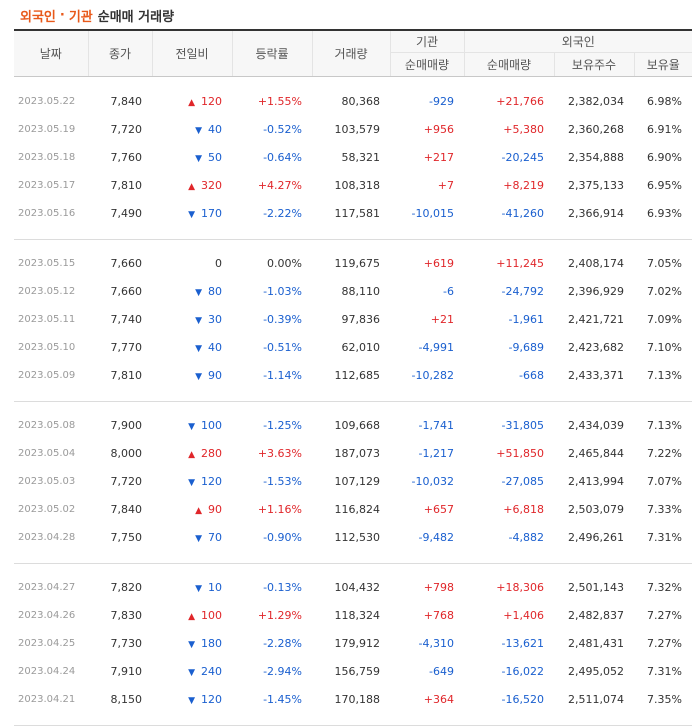 This screenshot has height=726, width=698. I want to click on cell-close: 7,660, so click(126, 263).